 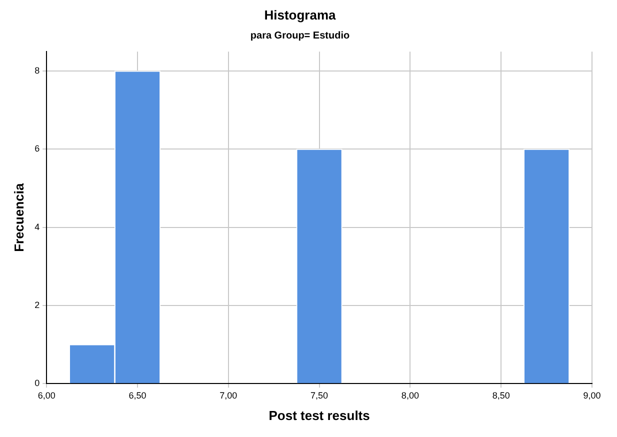 What do you see at coordinates (37, 149) in the screenshot?
I see `y-tick-label: 6` at bounding box center [37, 149].